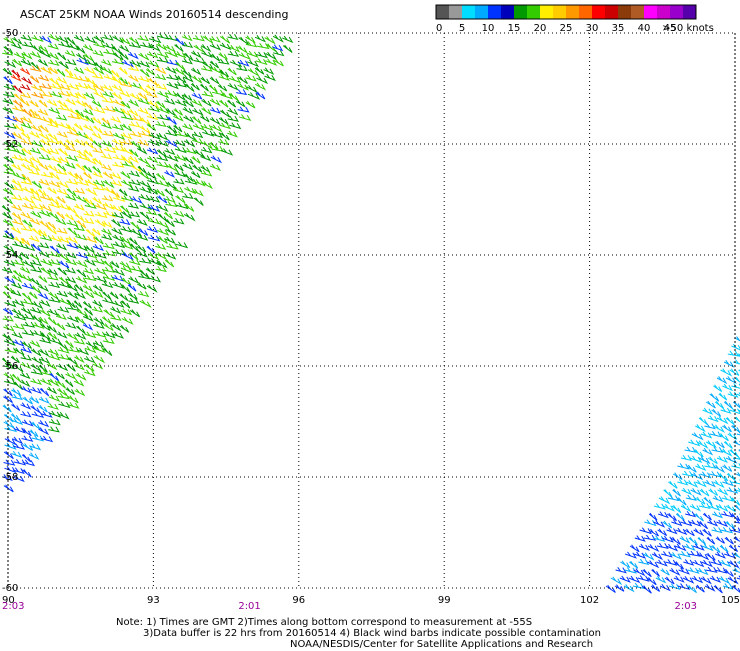 This screenshot has width=740, height=651. What do you see at coordinates (618, 28) in the screenshot?
I see `legend-label: 35` at bounding box center [618, 28].